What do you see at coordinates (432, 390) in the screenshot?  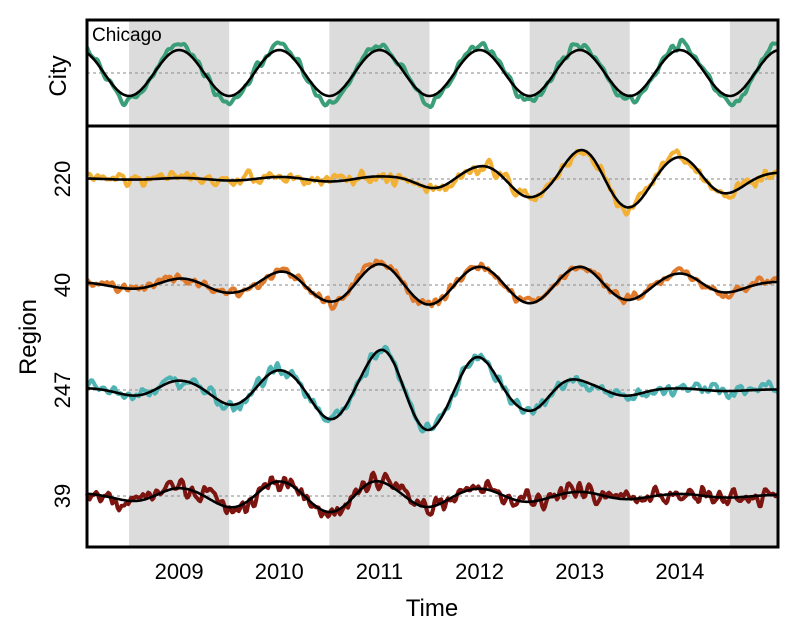 I see `region-247-smooth-line` at bounding box center [432, 390].